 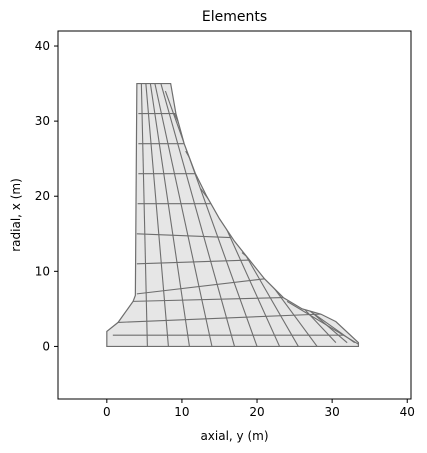 What do you see at coordinates (331, 412) in the screenshot?
I see `x-tick-label: 30` at bounding box center [331, 412].